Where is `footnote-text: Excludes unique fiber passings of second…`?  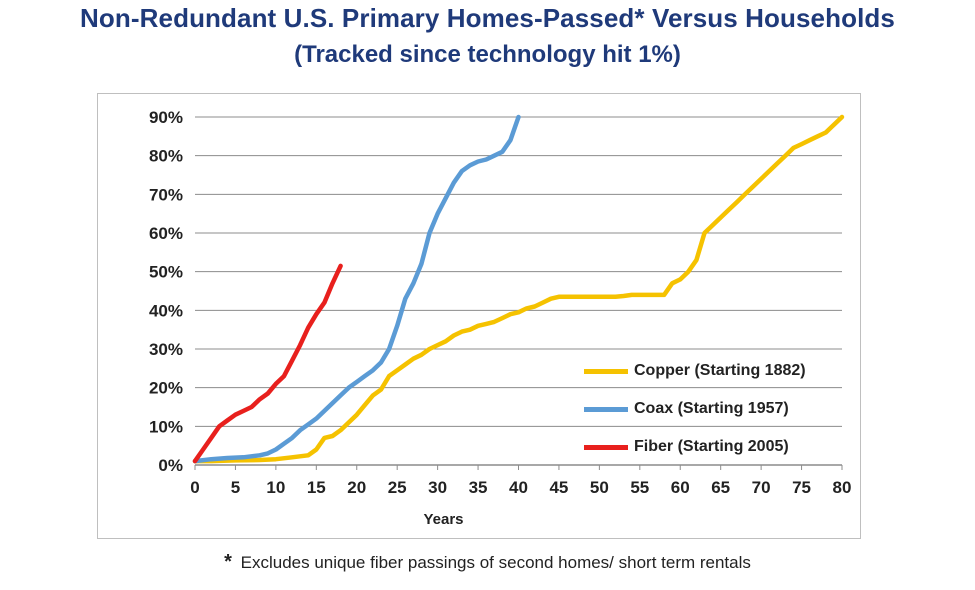 footnote-text: Excludes unique fiber passings of second… is located at coordinates (495, 562).